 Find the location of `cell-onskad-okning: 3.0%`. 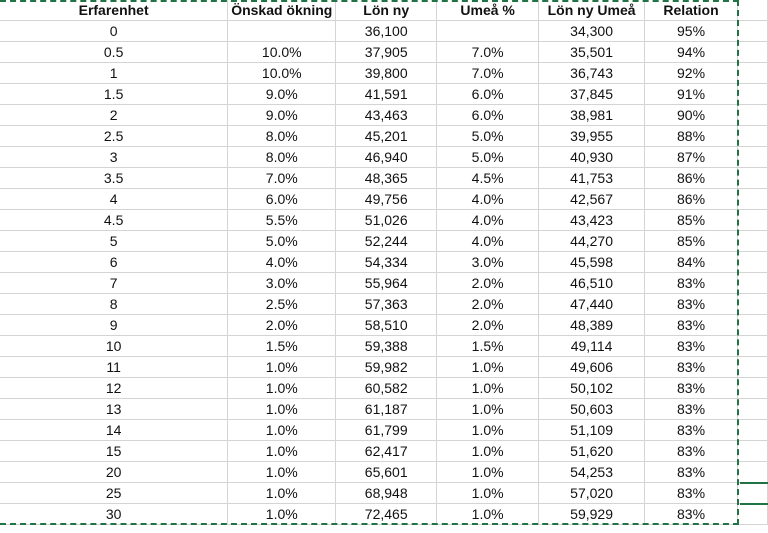

cell-onskad-okning: 3.0% is located at coordinates (282, 283).